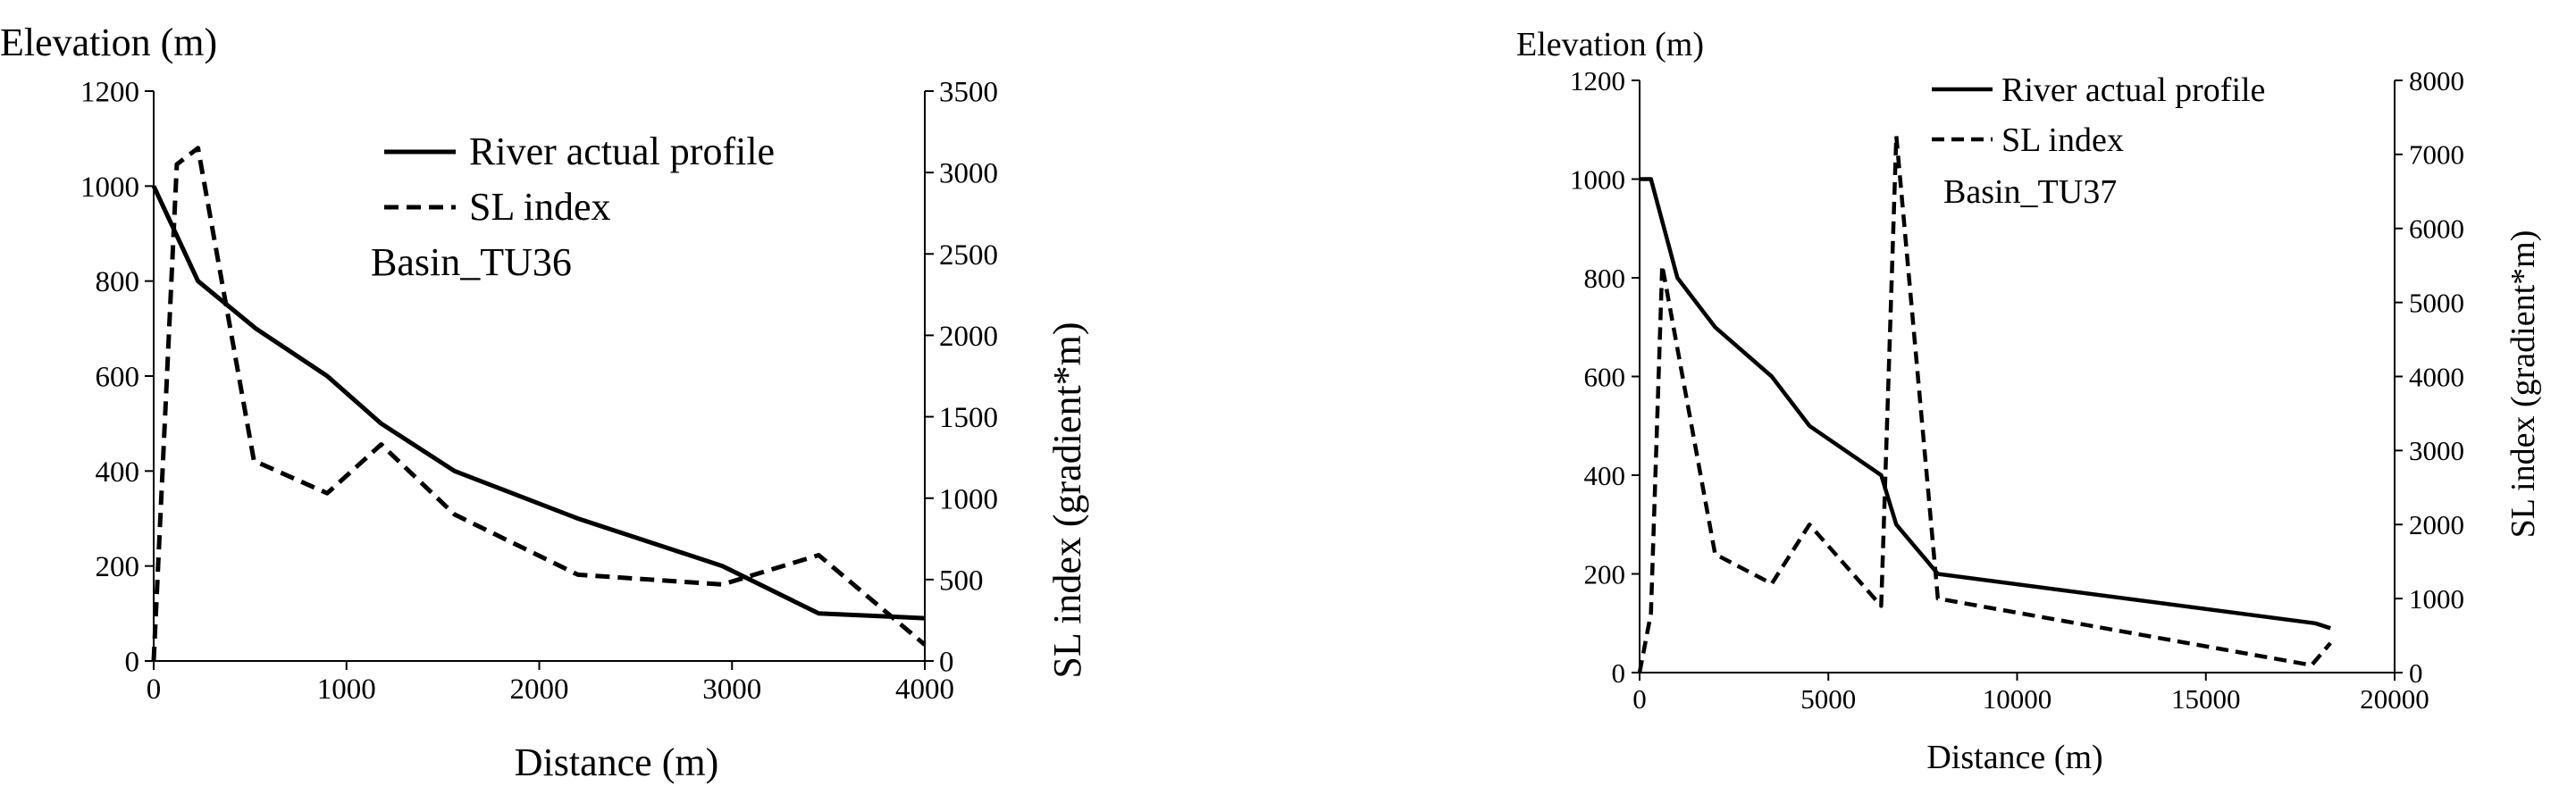  Describe the element at coordinates (2436, 302) in the screenshot. I see `y-right-tick-label: 5000` at that location.